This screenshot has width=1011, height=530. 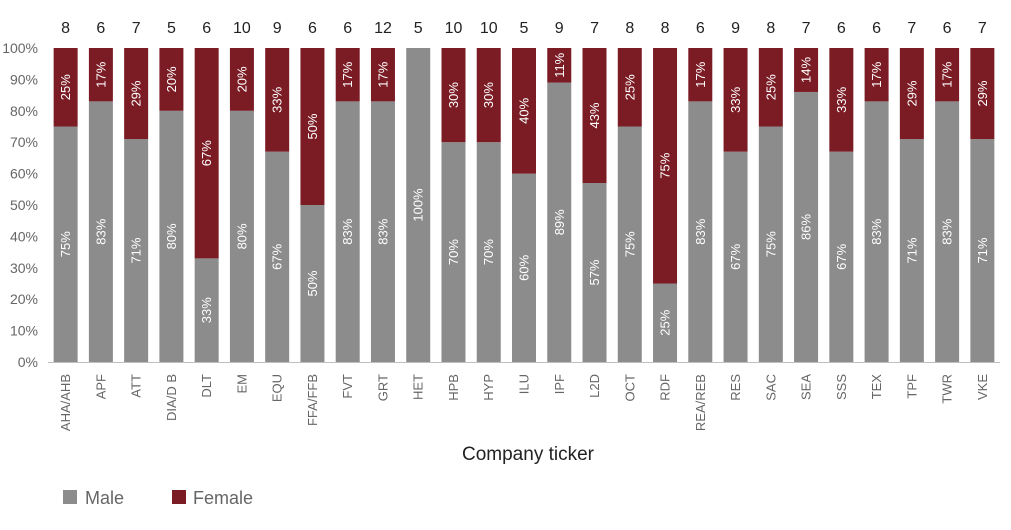 What do you see at coordinates (418, 387) in the screenshot?
I see `x-tick-label: HET` at bounding box center [418, 387].